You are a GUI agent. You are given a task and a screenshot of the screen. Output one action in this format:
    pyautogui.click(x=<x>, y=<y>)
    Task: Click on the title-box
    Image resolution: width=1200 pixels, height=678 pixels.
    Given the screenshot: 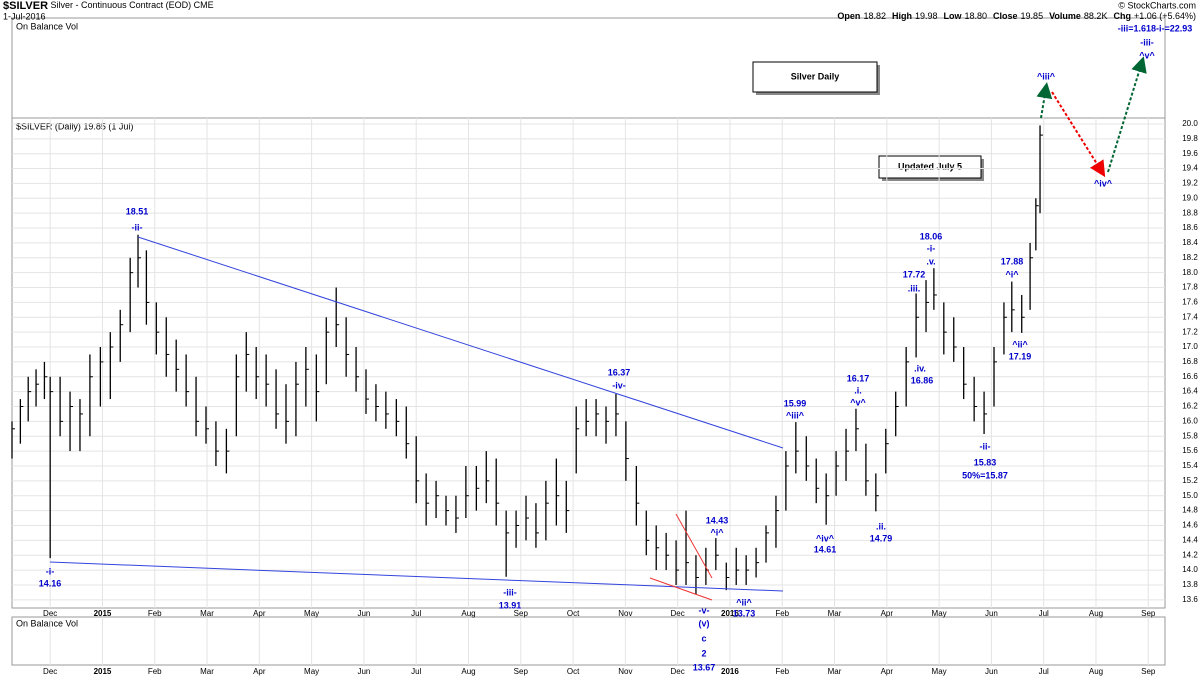 What is the action you would take?
    pyautogui.click(x=815, y=77)
    